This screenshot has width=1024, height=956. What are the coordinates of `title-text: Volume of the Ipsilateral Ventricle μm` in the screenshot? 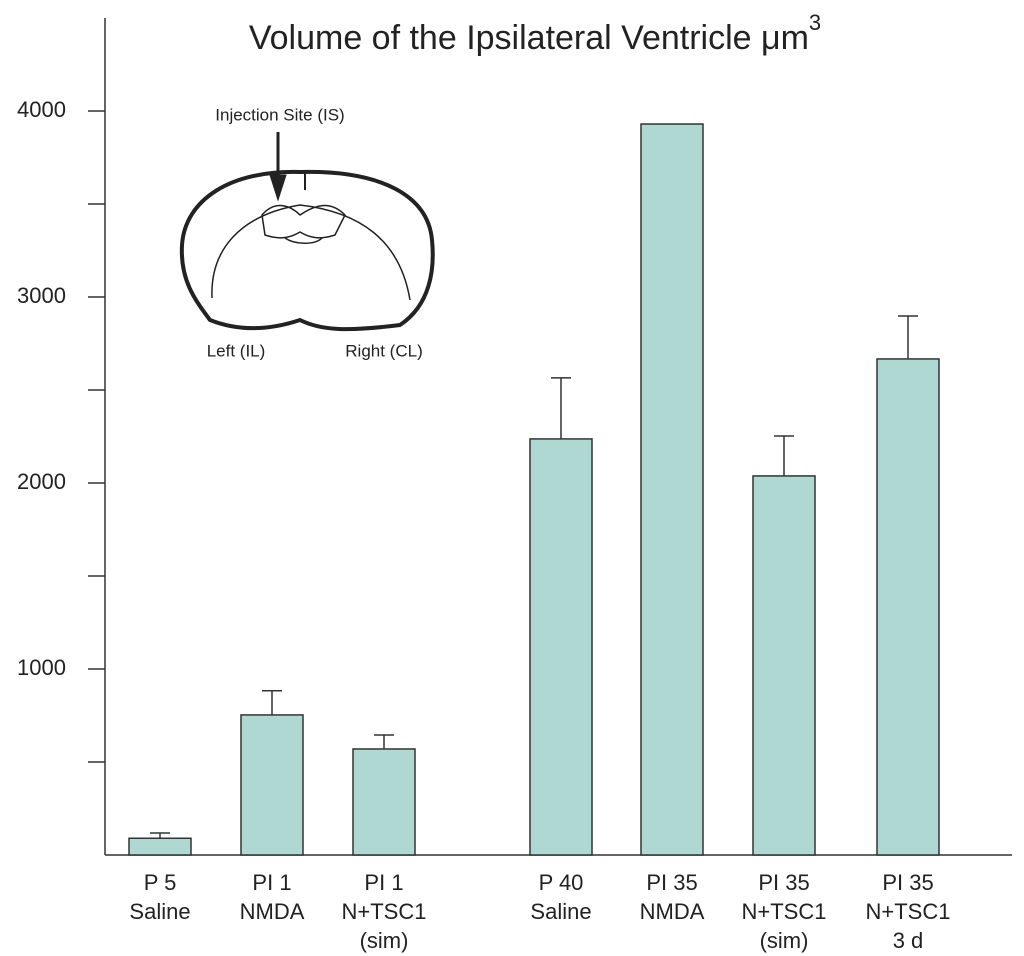 It's located at (529, 38).